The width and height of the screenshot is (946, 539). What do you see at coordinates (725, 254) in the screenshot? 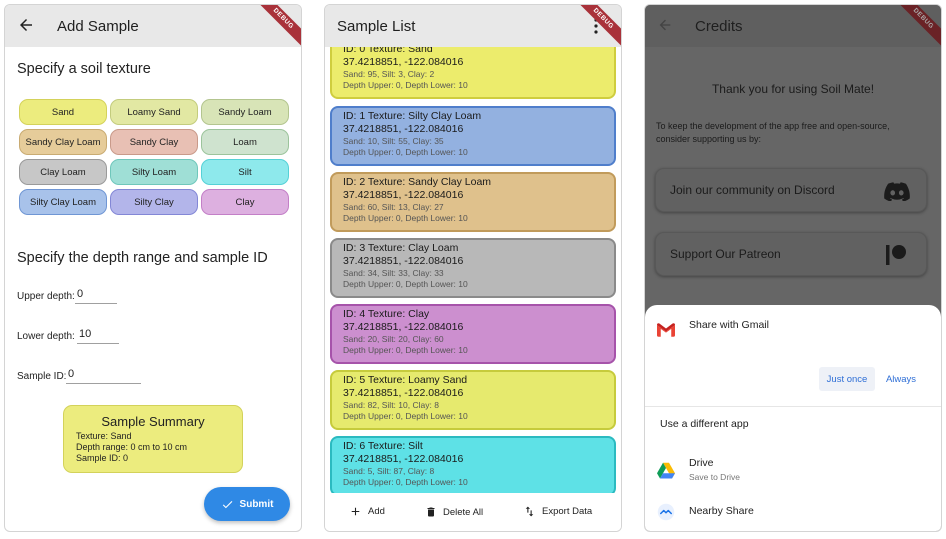
I see `patreon-label: Support Our Patreon` at bounding box center [725, 254].